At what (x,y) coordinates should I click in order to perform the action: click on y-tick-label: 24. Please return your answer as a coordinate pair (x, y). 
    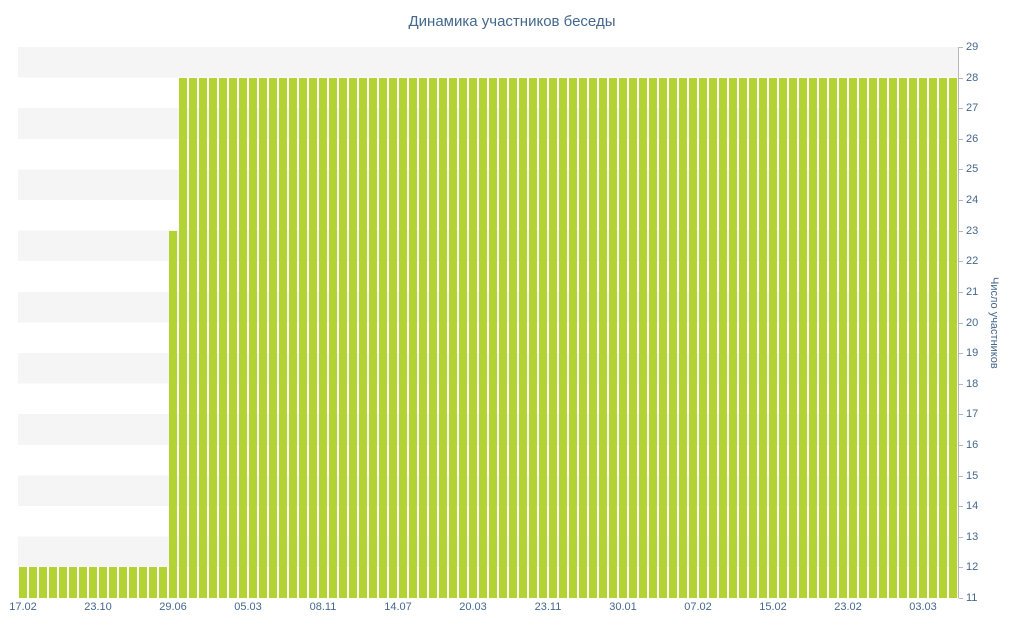
    Looking at the image, I should click on (972, 200).